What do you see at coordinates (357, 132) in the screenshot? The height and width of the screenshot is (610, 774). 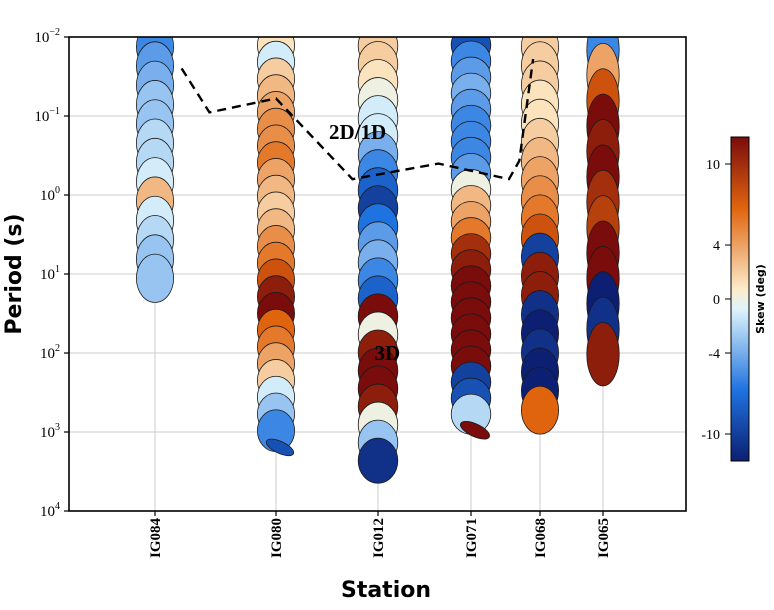 I see `annotation-2d1d: 2D/1D` at bounding box center [357, 132].